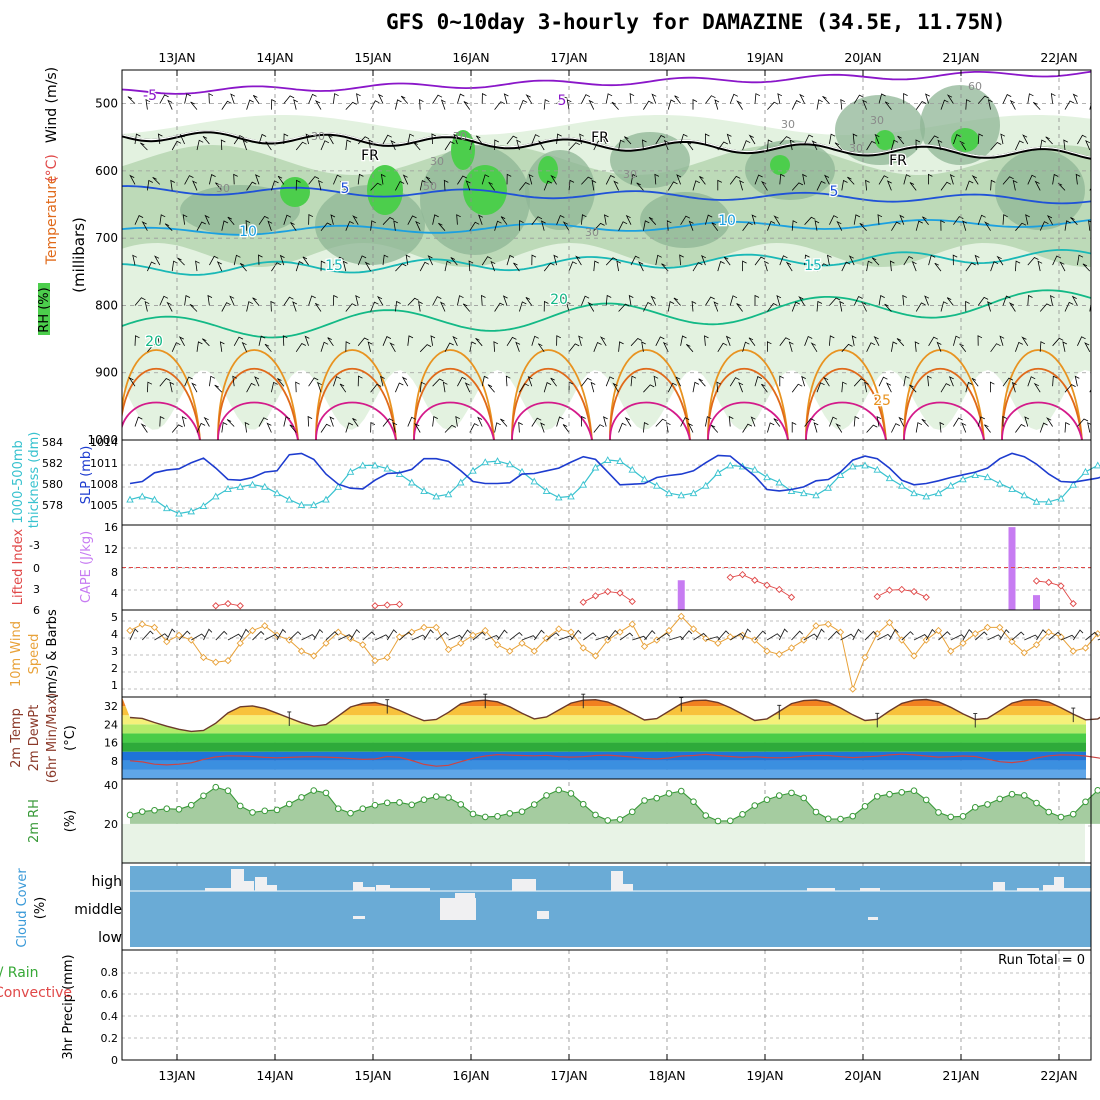 The height and width of the screenshot is (1100, 1100). What do you see at coordinates (106, 238) in the screenshot?
I see `pressure-tick-label: 700` at bounding box center [106, 238].